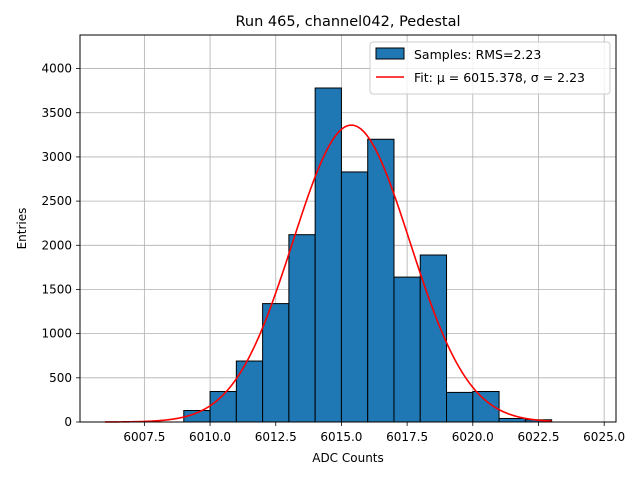  Describe the element at coordinates (341, 437) in the screenshot. I see `x-tick-label: 6015.0` at that location.